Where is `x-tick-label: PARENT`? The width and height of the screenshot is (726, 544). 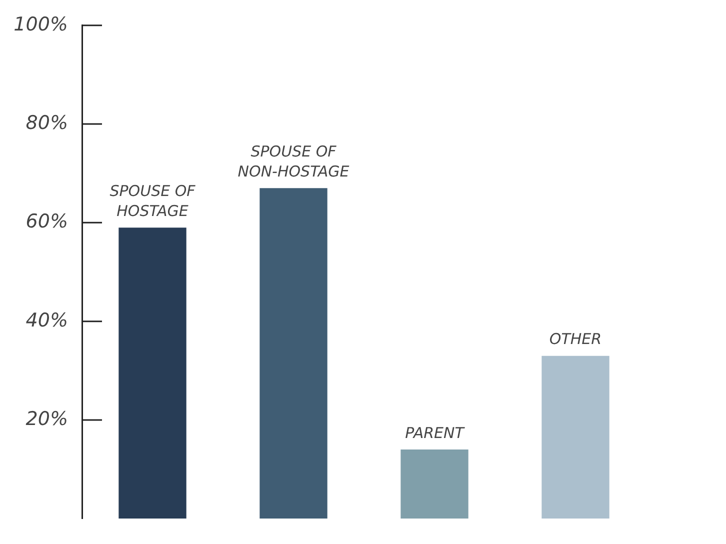
x-tick-label: PARENT is located at coordinates (435, 433).